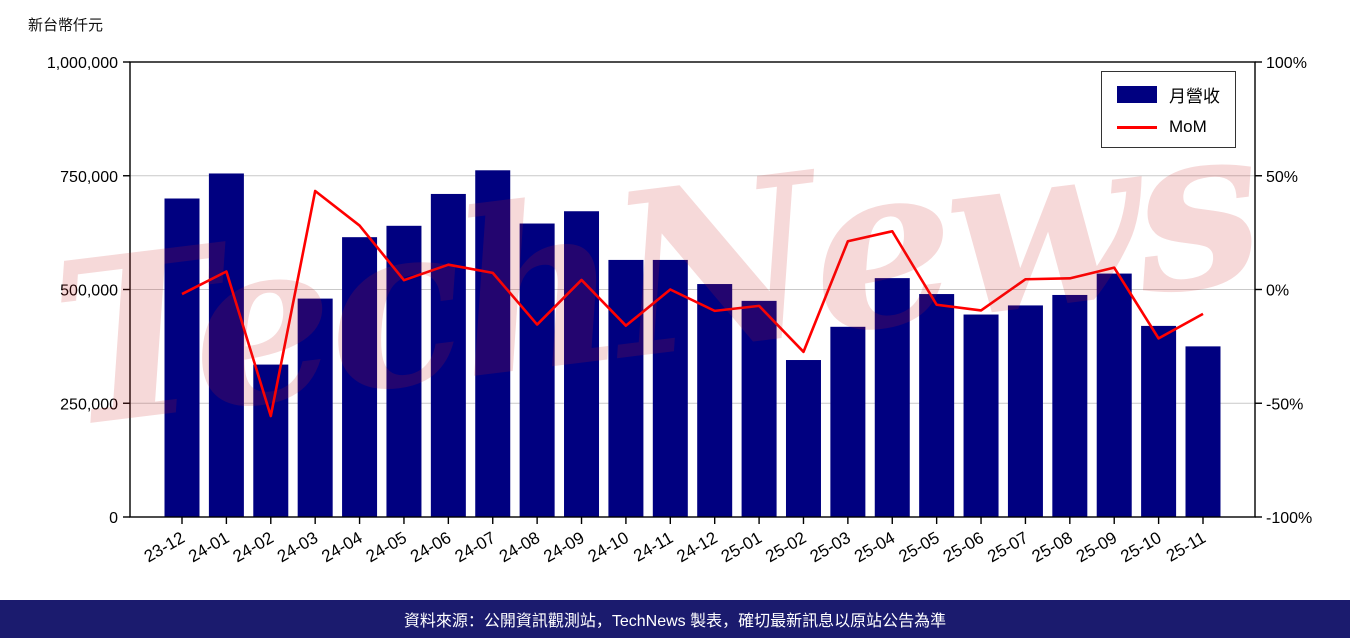  Describe the element at coordinates (697, 547) in the screenshot. I see `x-axis-tick-label: 24-12` at that location.